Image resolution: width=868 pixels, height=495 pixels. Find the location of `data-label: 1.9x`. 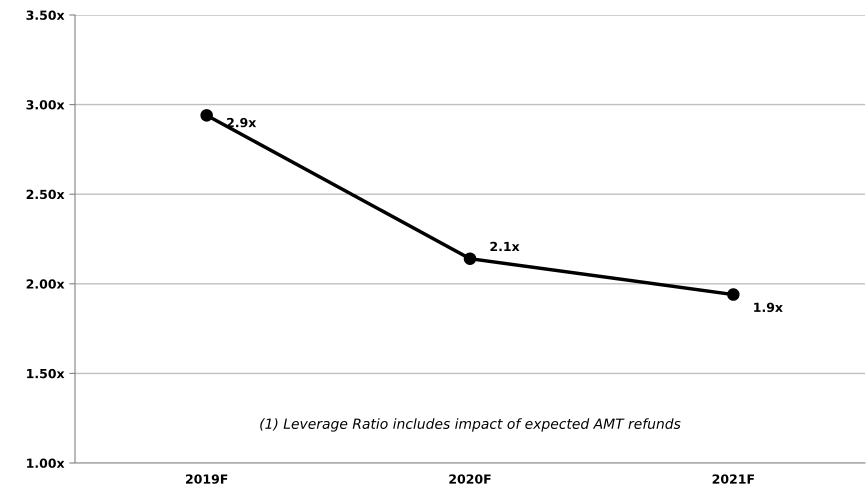

data-label: 1.9x is located at coordinates (768, 307).